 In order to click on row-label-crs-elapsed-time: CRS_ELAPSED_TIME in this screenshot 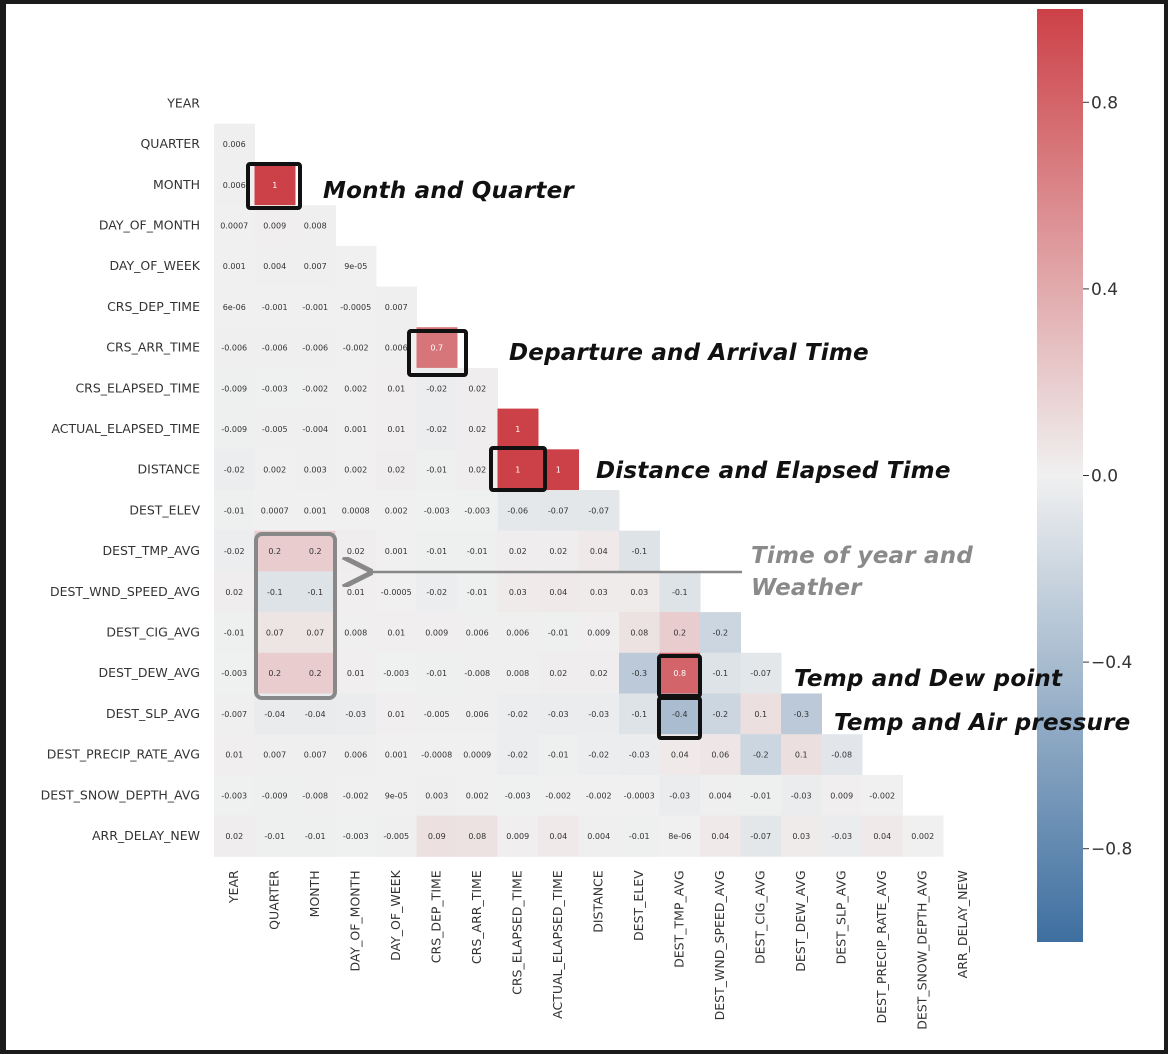, I will do `click(137, 387)`.